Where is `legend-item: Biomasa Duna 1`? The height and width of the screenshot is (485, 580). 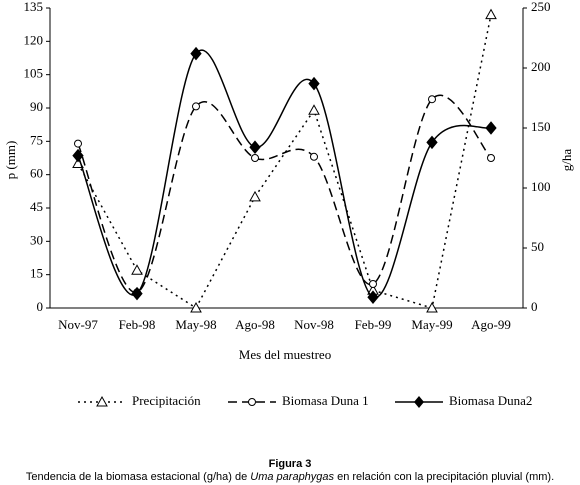 legend-item: Biomasa Duna 1 is located at coordinates (298, 400).